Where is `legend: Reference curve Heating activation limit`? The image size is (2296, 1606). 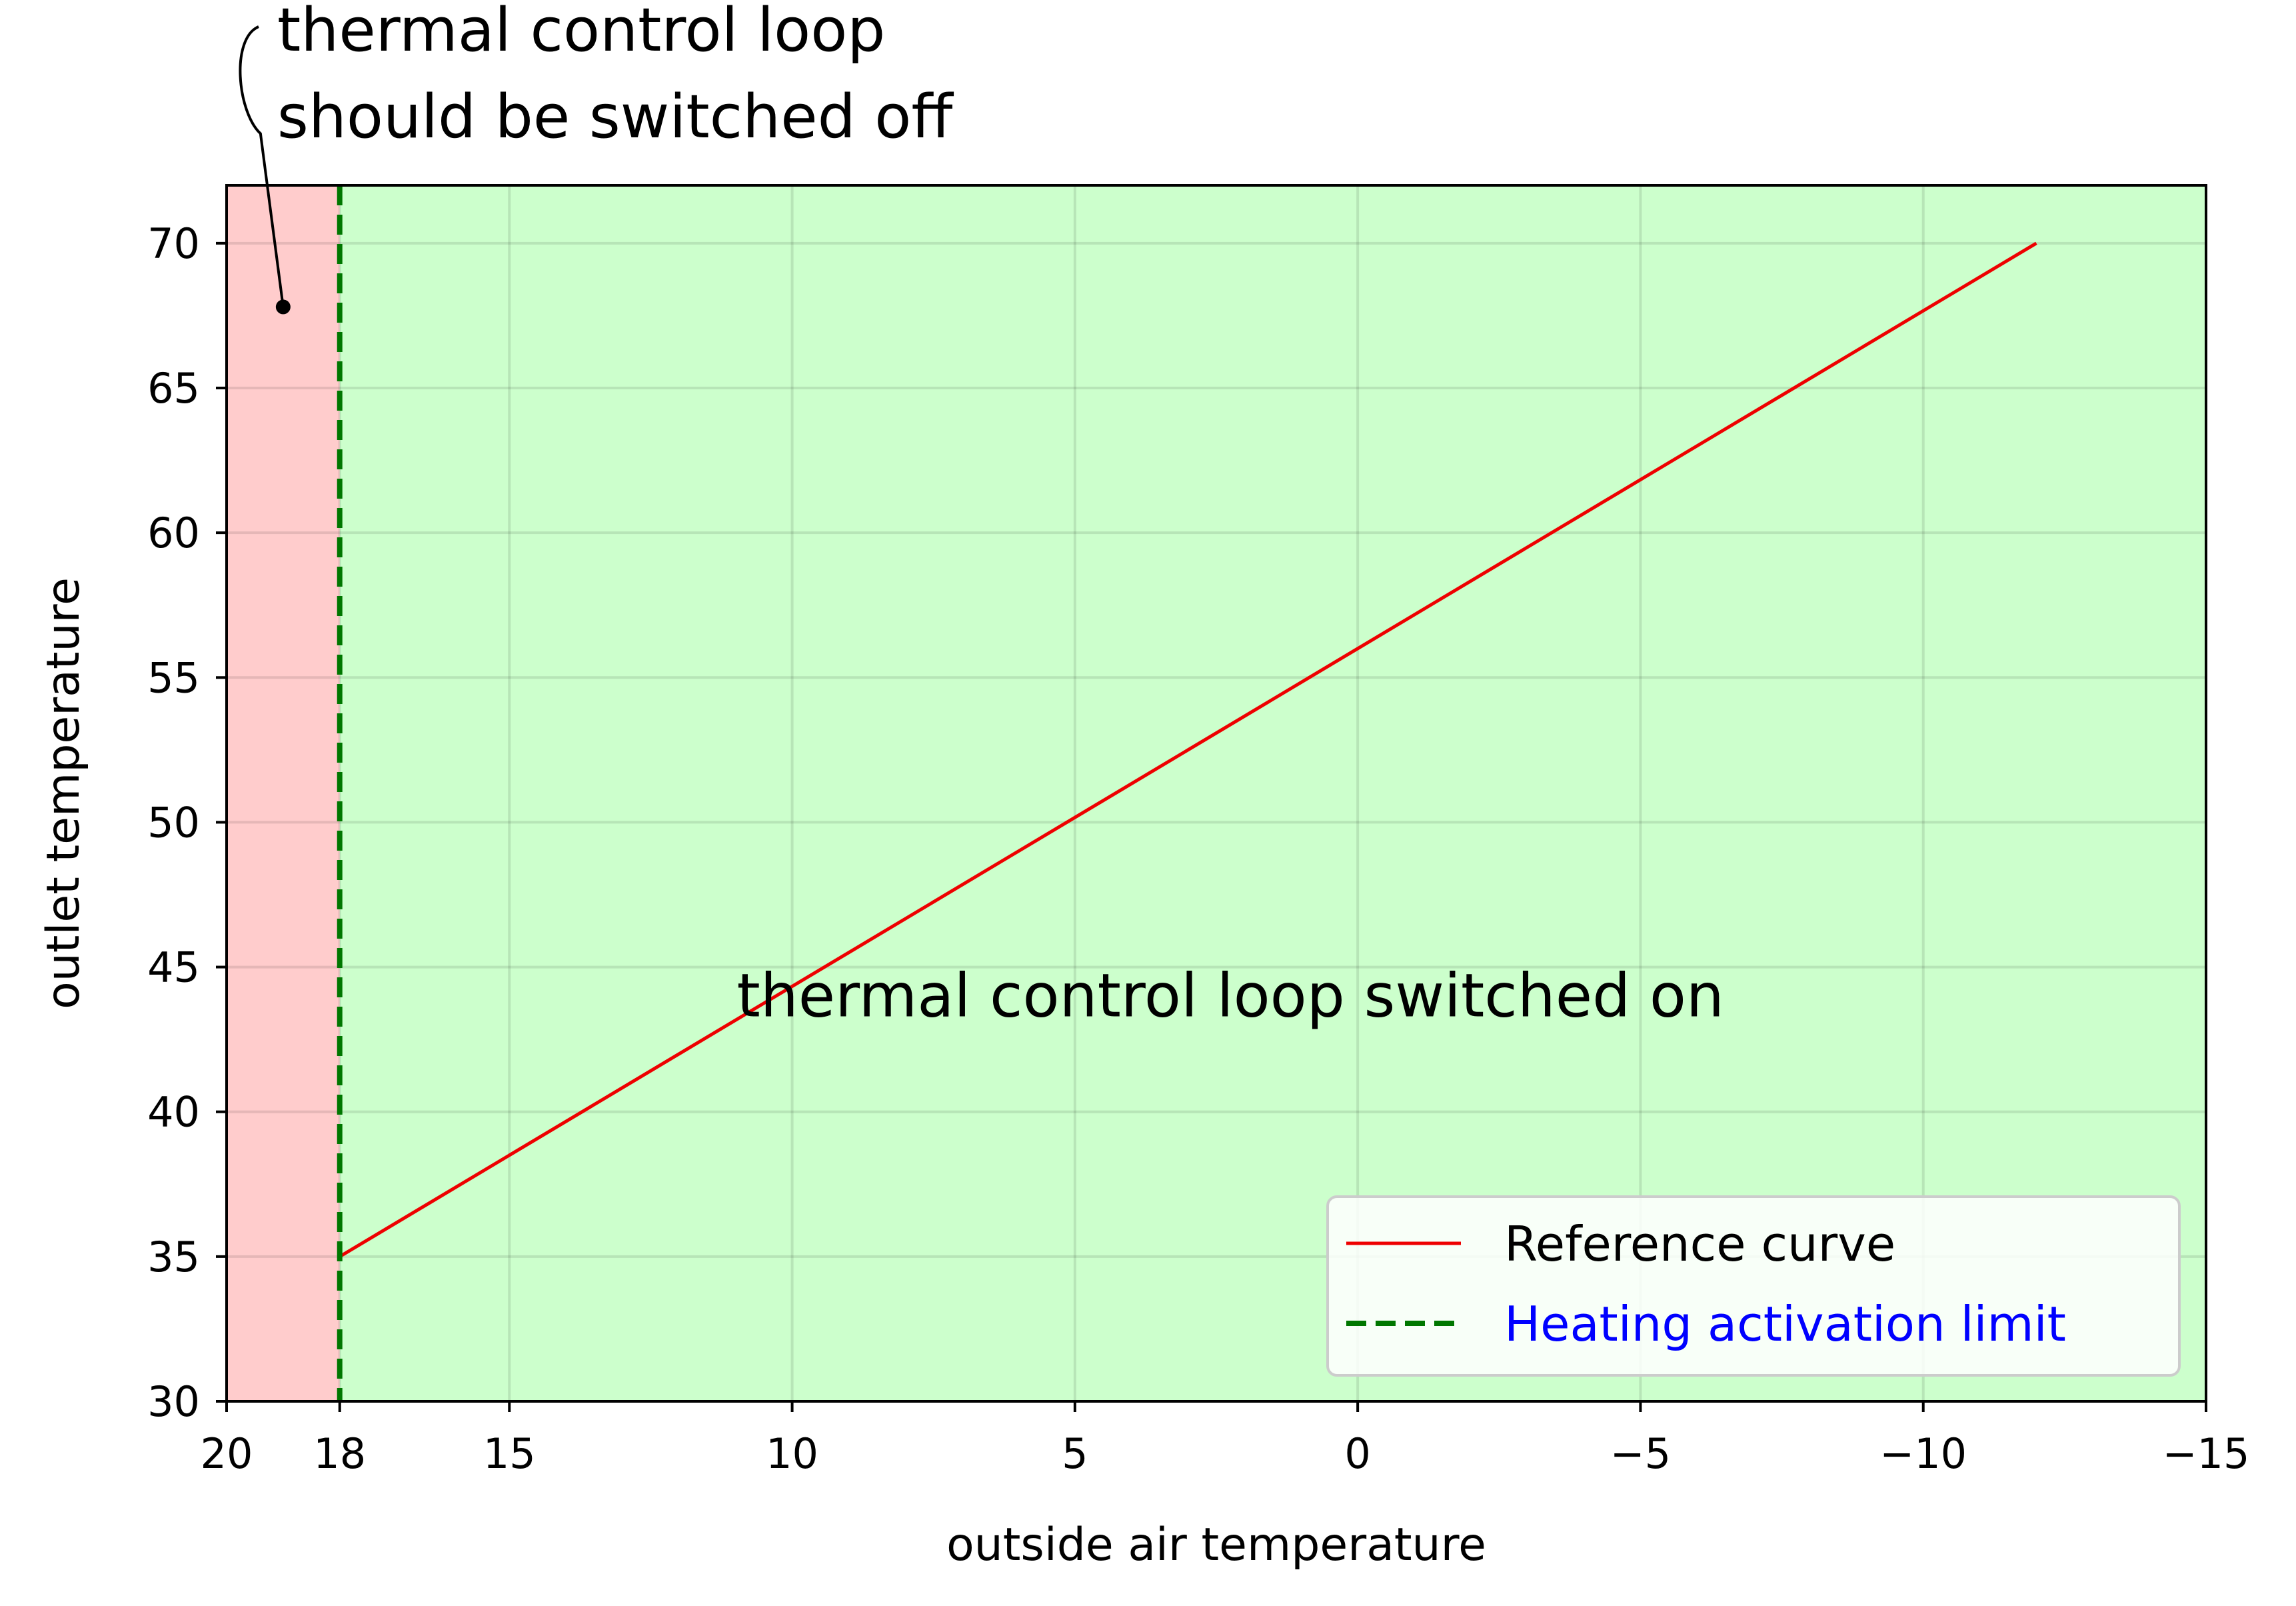 legend: Reference curve Heating activation limit is located at coordinates (1753, 1286).